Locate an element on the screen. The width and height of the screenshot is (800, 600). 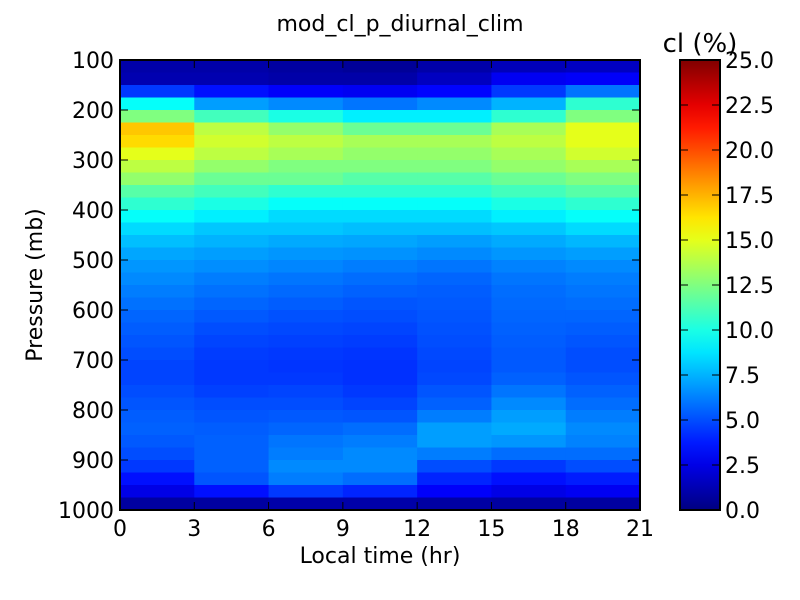
colorbar-axis: 0.0 2.5 5.0 7.5 10.0 12.5 15.0 17.5 20.0 22.5 25.0 is located at coordinates (727, 286).